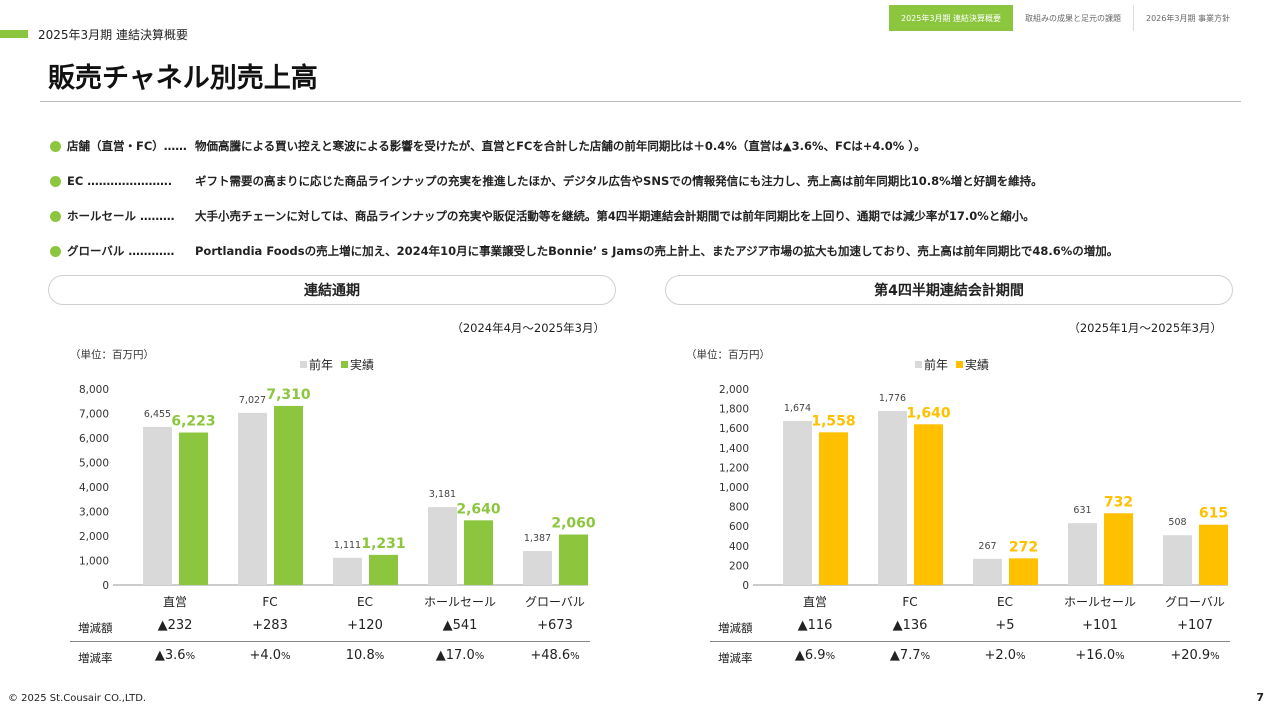 The width and height of the screenshot is (1280, 720). I want to click on data-label-curr: 732, so click(1118, 502).